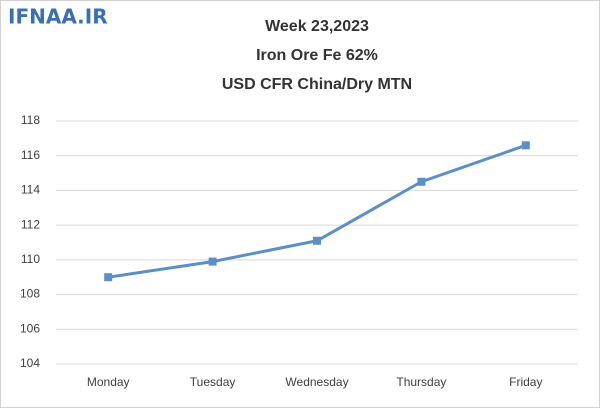 Image resolution: width=600 pixels, height=413 pixels. What do you see at coordinates (316, 382) in the screenshot?
I see `x-tick-label: Wednesday` at bounding box center [316, 382].